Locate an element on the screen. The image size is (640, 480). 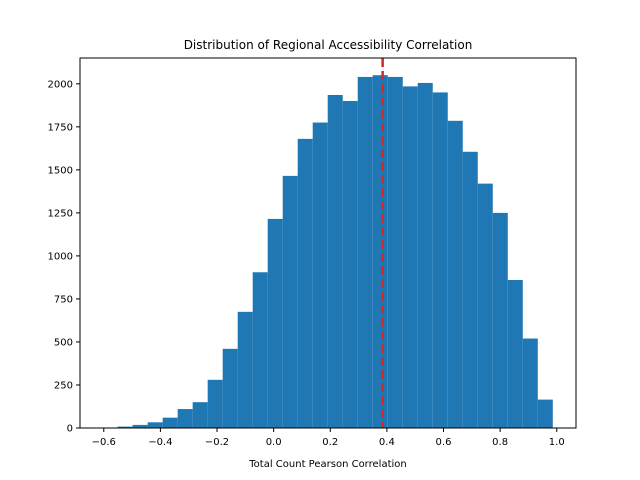
y-tick-label: 1500 is located at coordinates (60, 170).